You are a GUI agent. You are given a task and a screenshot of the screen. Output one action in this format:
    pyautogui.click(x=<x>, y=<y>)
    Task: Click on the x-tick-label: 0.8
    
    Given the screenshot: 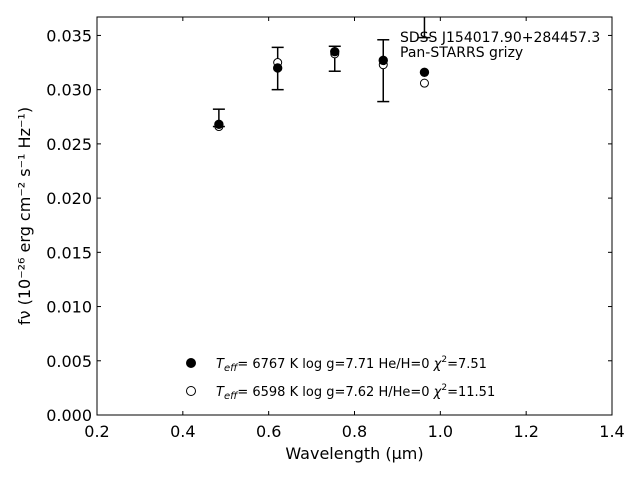 What is the action you would take?
    pyautogui.click(x=354, y=431)
    